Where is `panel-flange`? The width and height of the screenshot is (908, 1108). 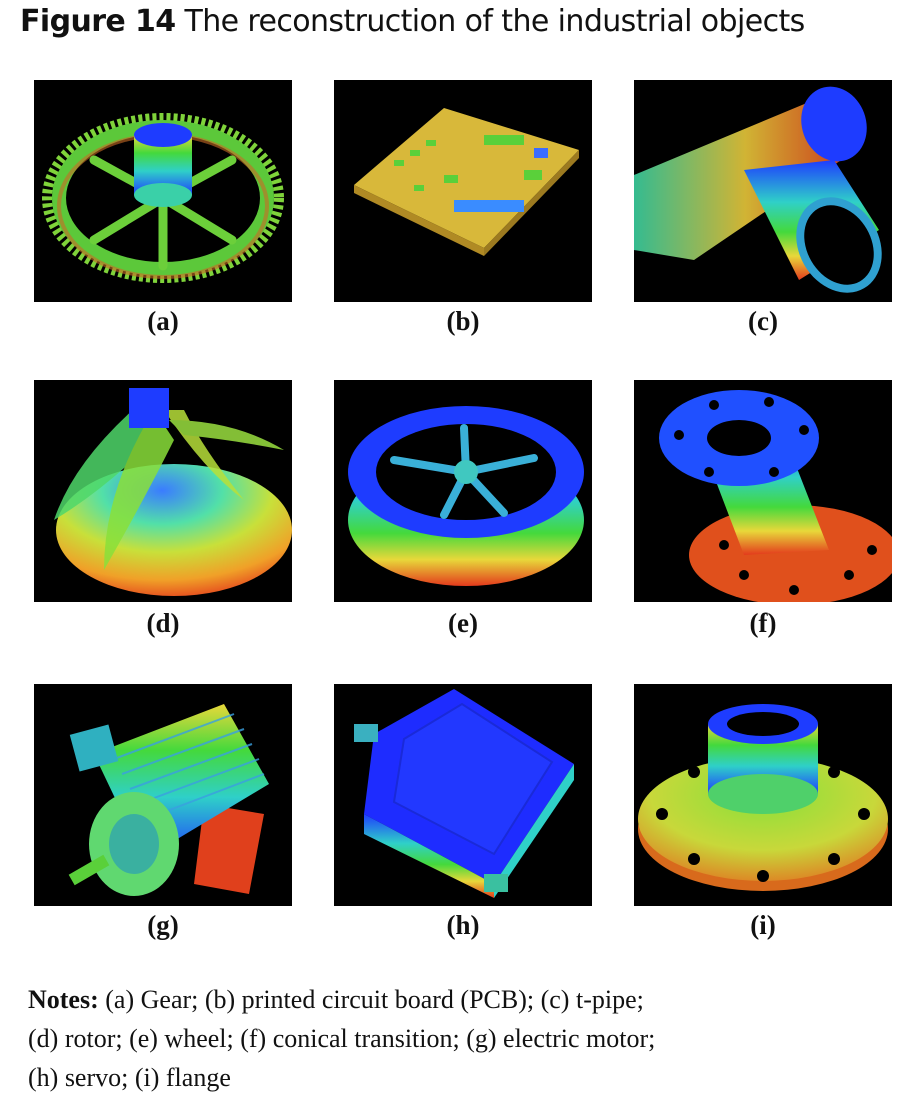
panel-flange is located at coordinates (763, 795).